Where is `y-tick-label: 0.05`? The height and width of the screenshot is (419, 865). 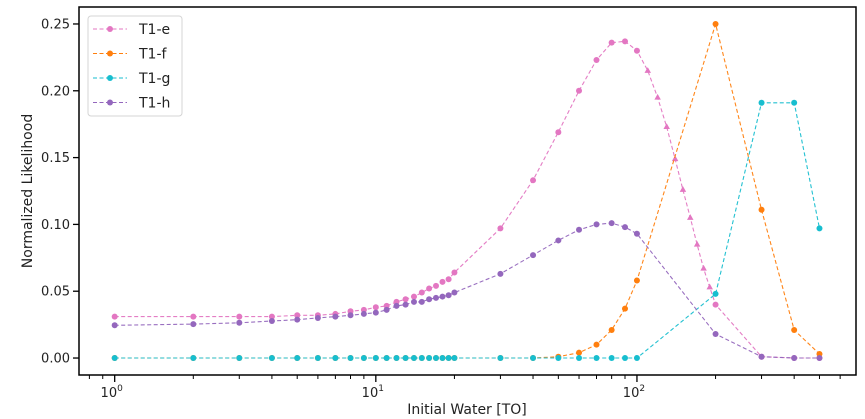
y-tick-label: 0.05 is located at coordinates (55, 292).